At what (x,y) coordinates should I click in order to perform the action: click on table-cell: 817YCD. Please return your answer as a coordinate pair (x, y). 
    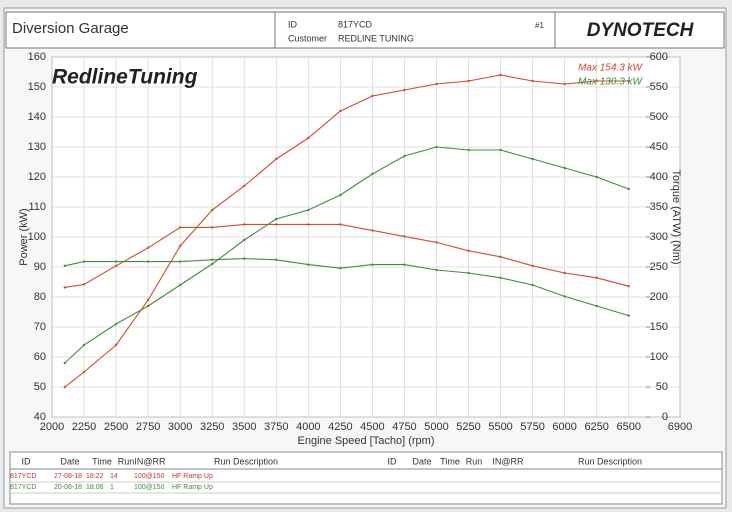
    Looking at the image, I should click on (23, 476).